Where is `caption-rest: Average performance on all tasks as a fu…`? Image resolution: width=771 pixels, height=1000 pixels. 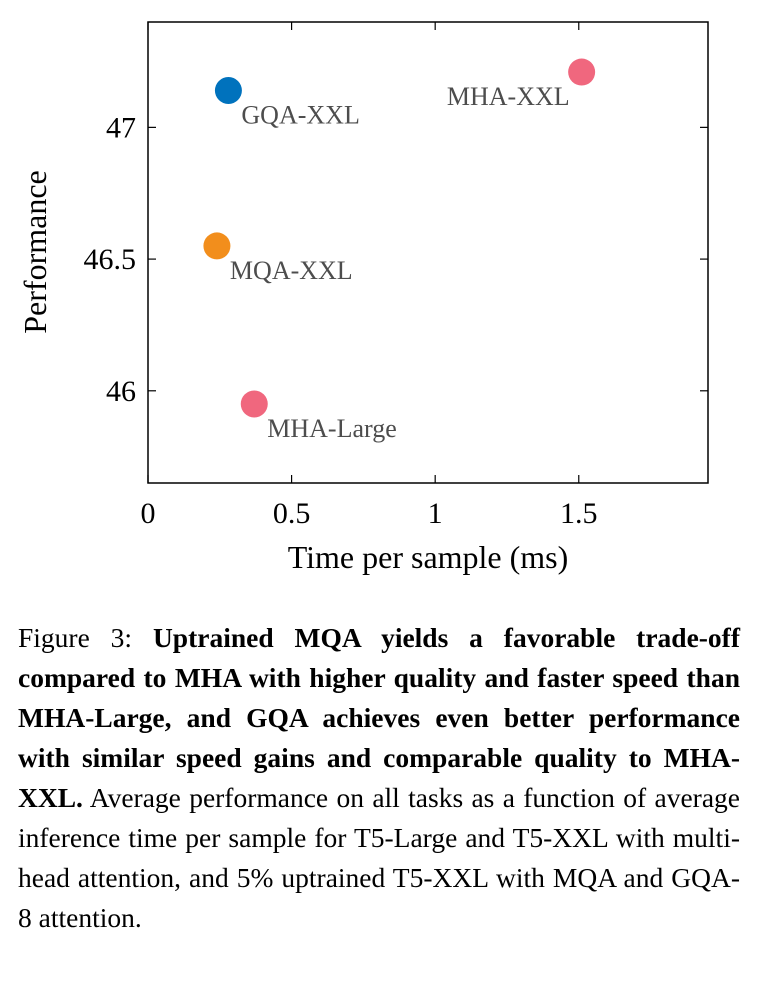
caption-rest: Average performance on all tasks as a fu… is located at coordinates (379, 857).